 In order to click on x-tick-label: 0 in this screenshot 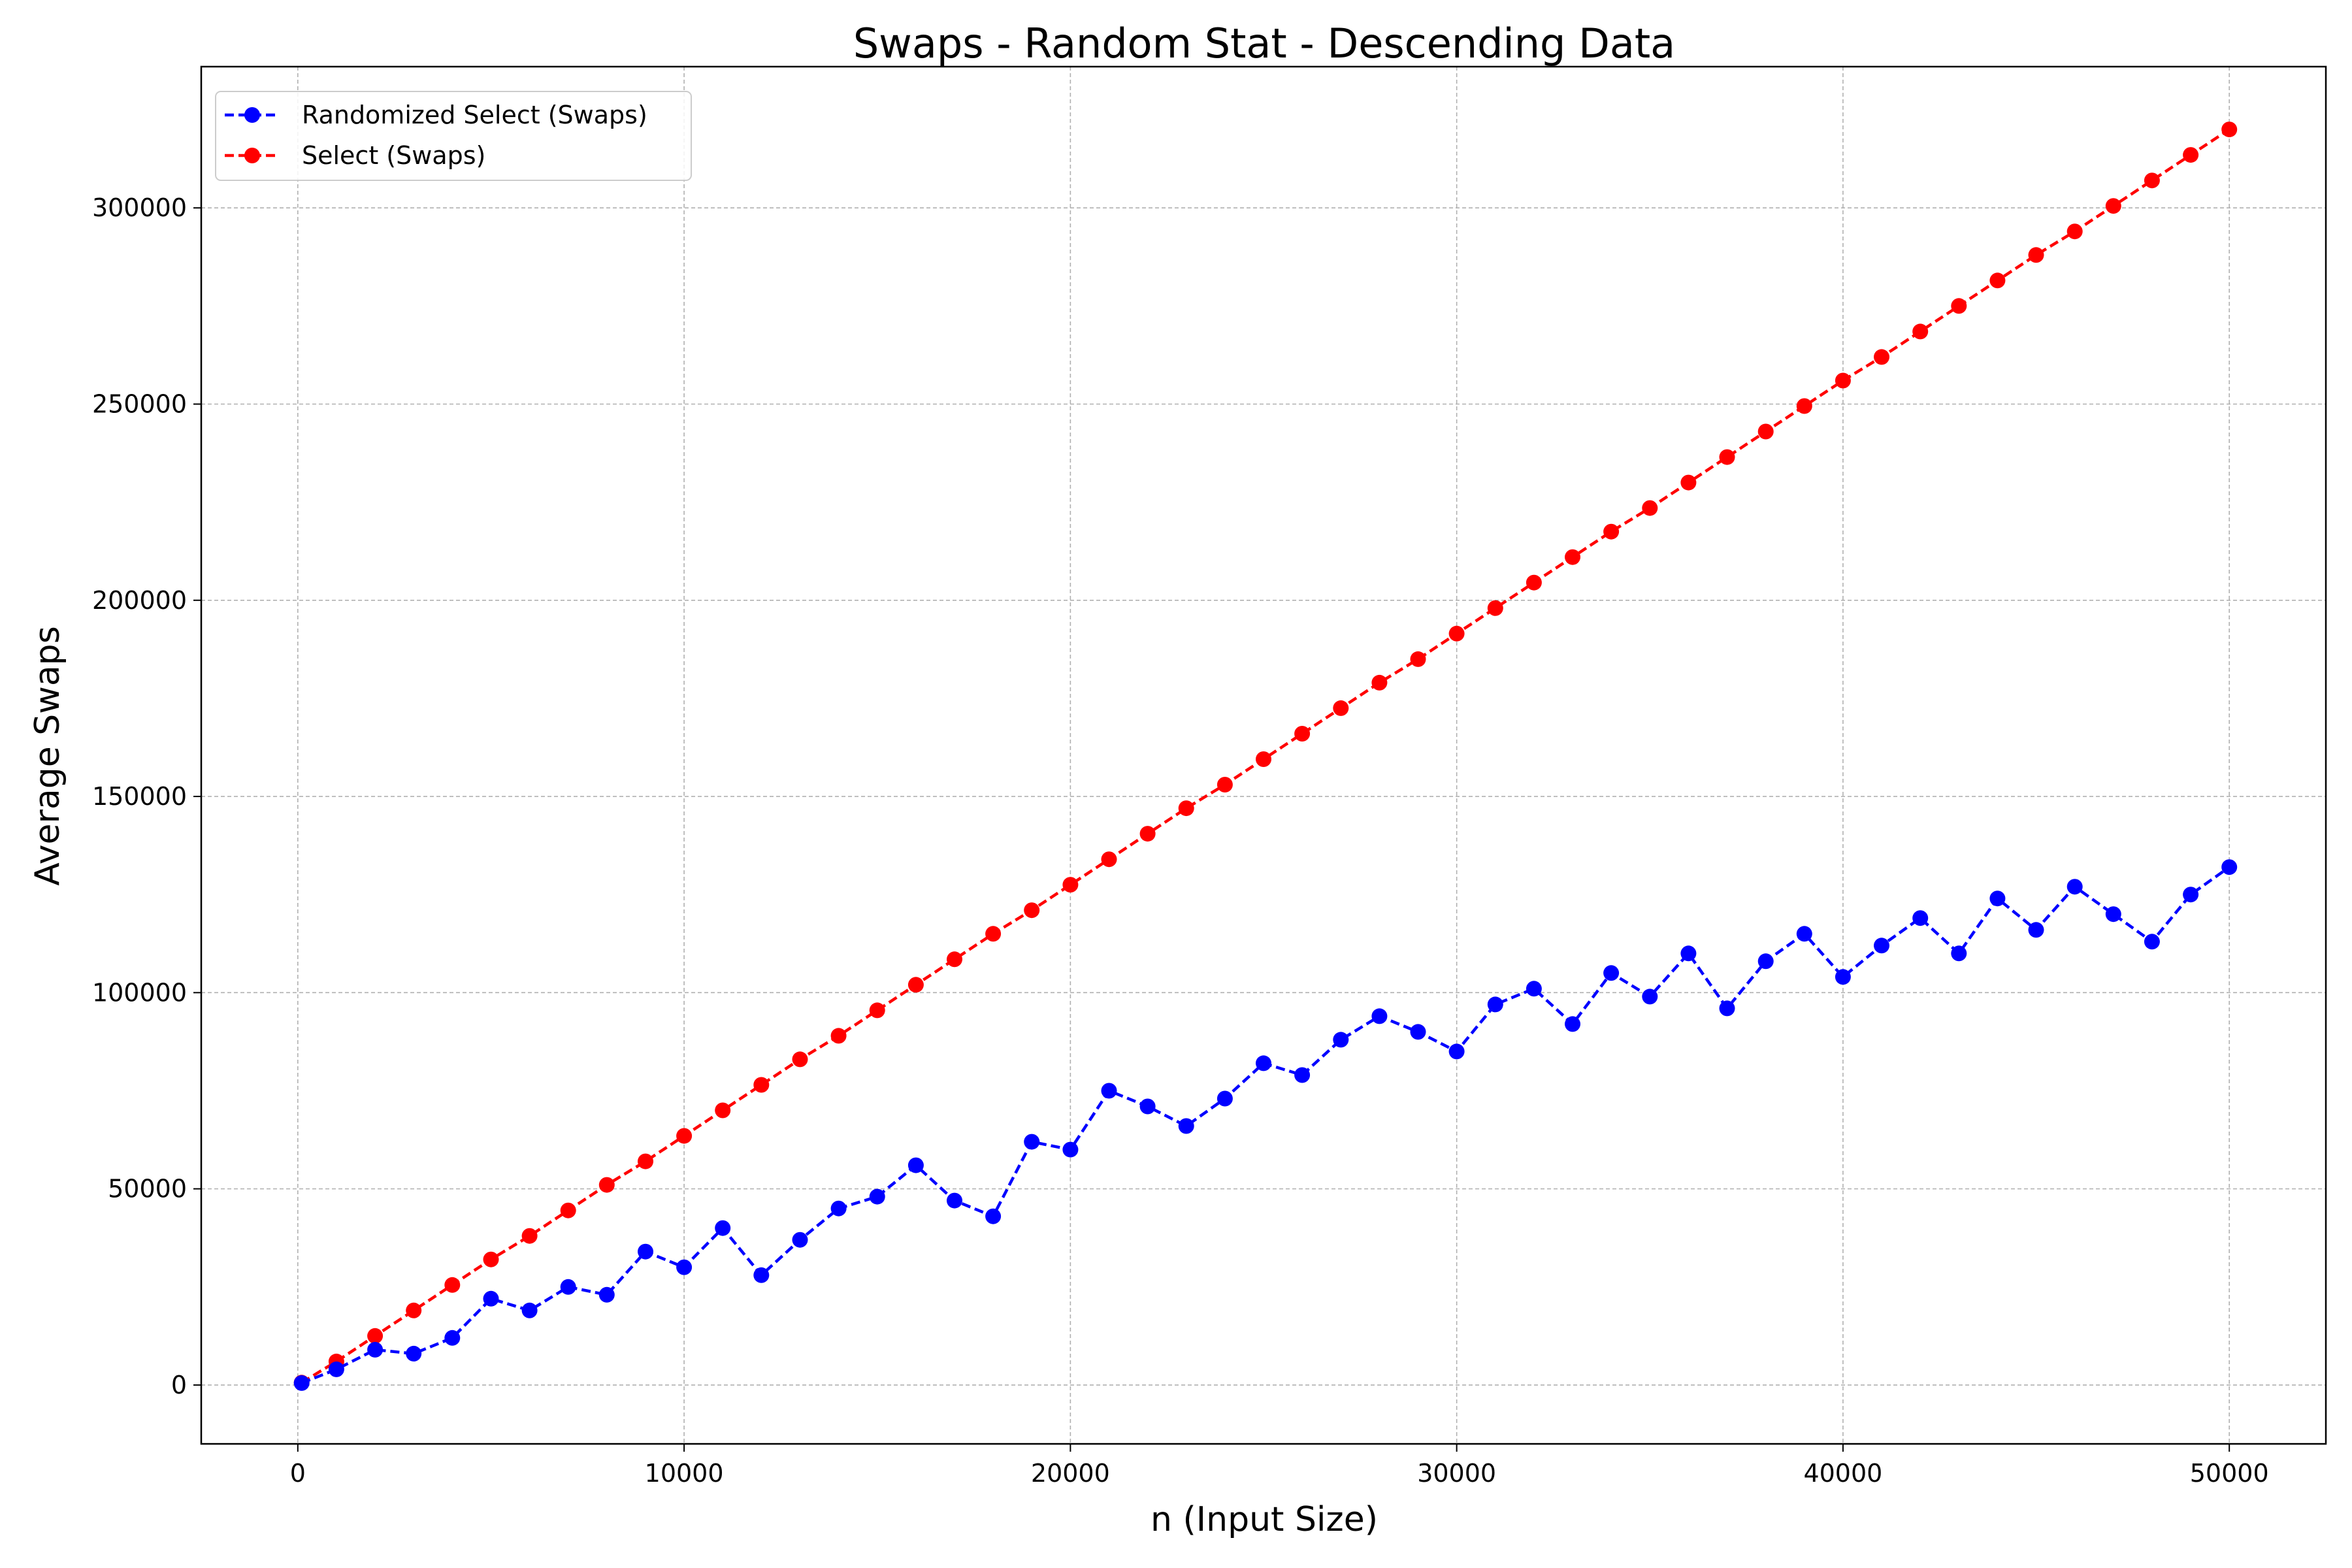, I will do `click(298, 1473)`.